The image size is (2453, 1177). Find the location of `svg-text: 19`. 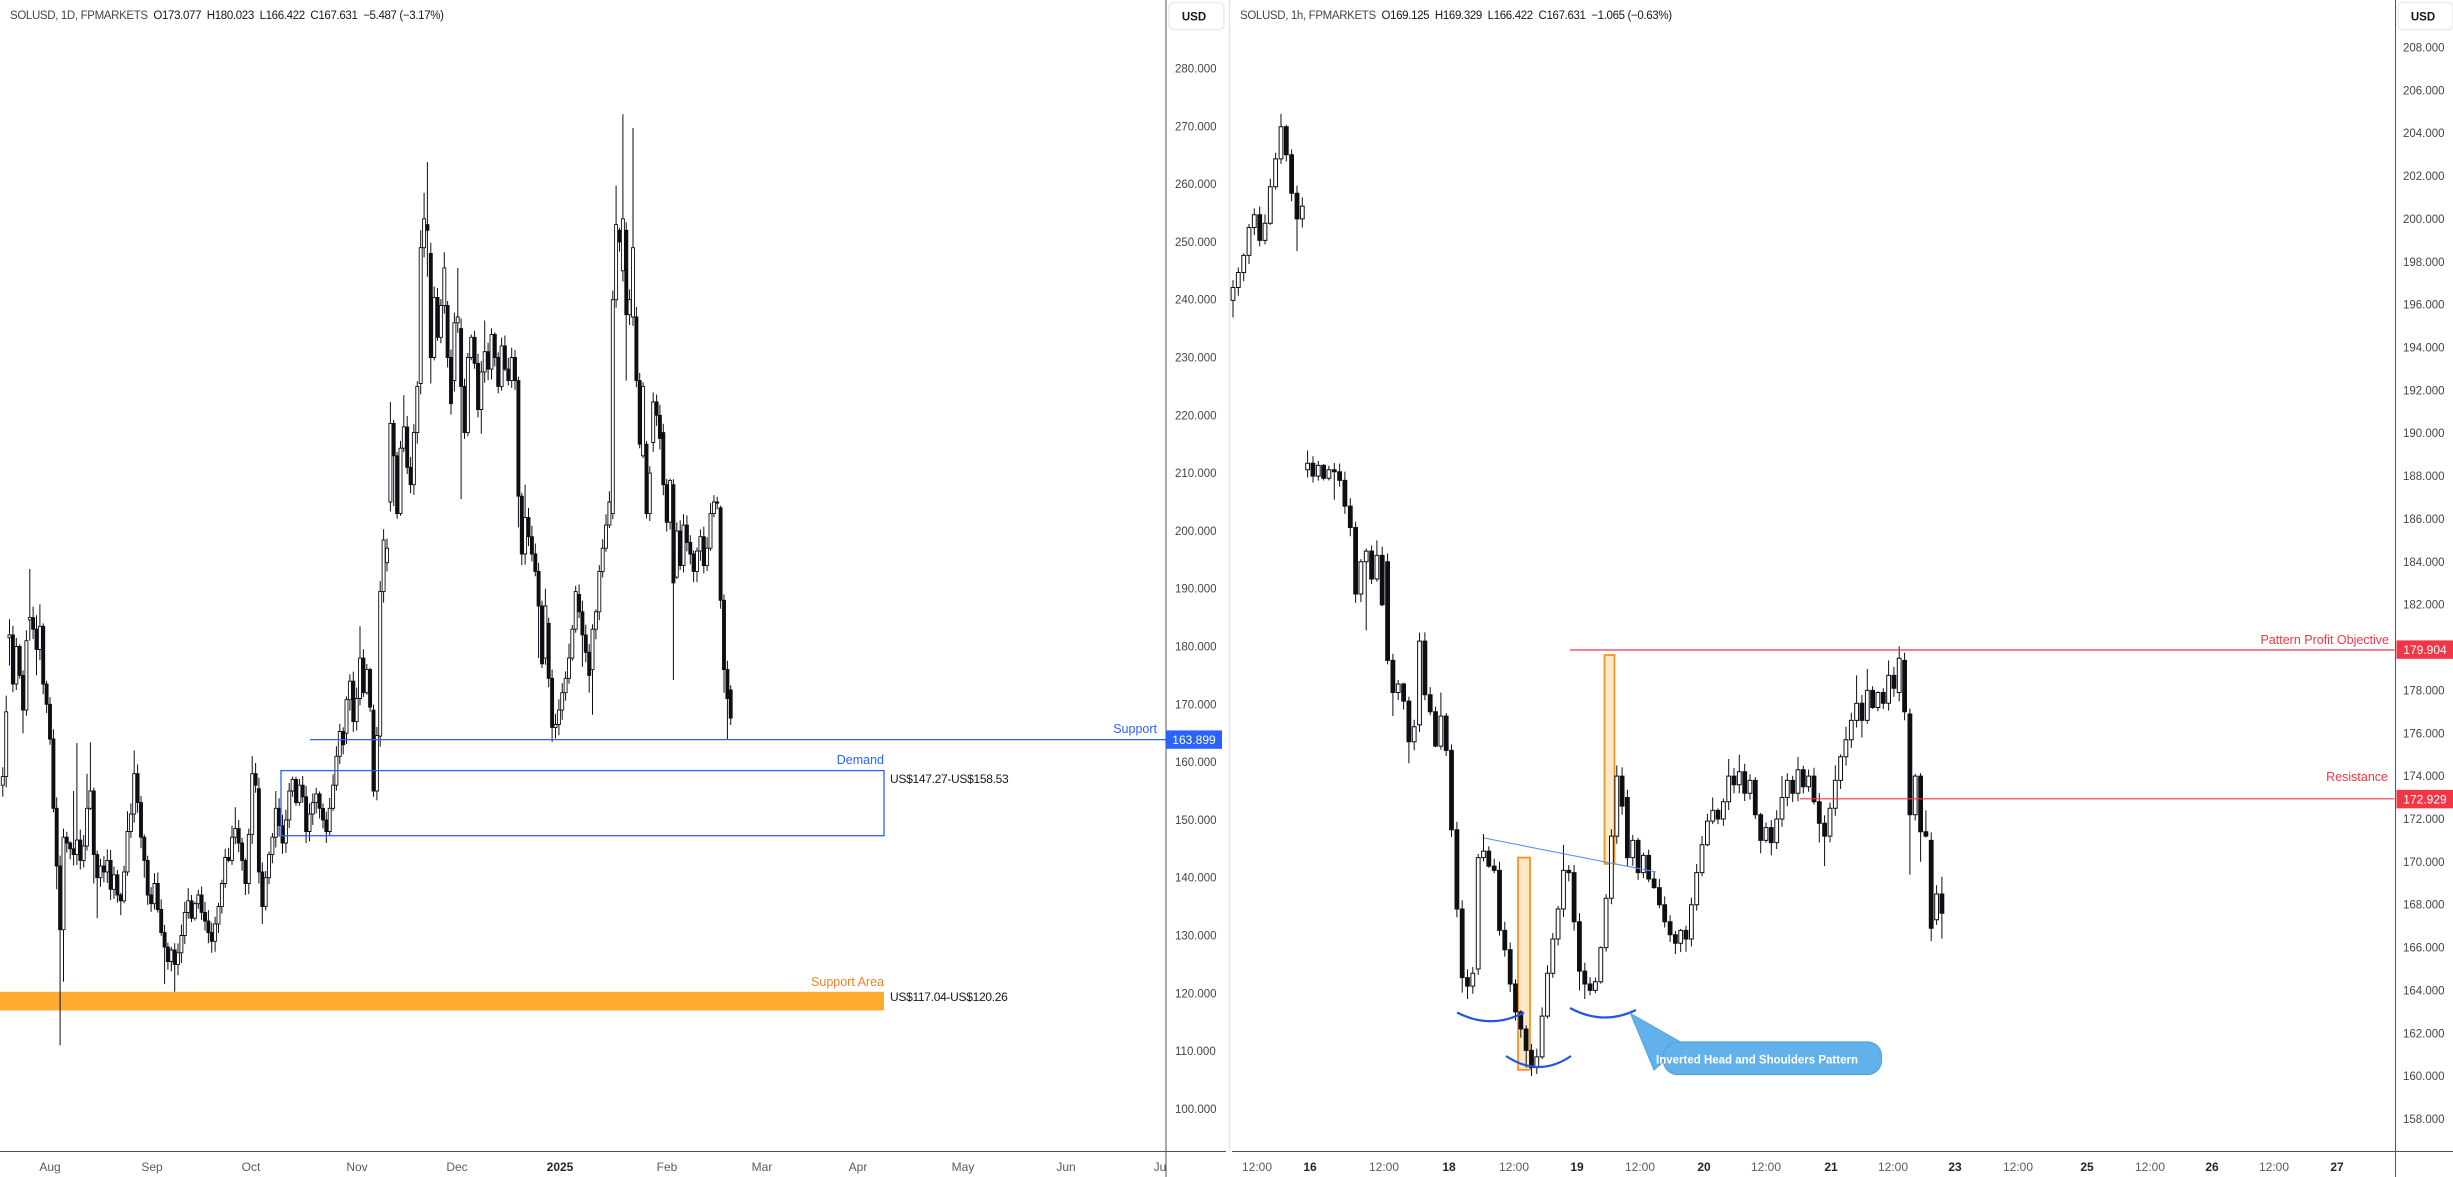

svg-text: 19 is located at coordinates (1577, 1167).